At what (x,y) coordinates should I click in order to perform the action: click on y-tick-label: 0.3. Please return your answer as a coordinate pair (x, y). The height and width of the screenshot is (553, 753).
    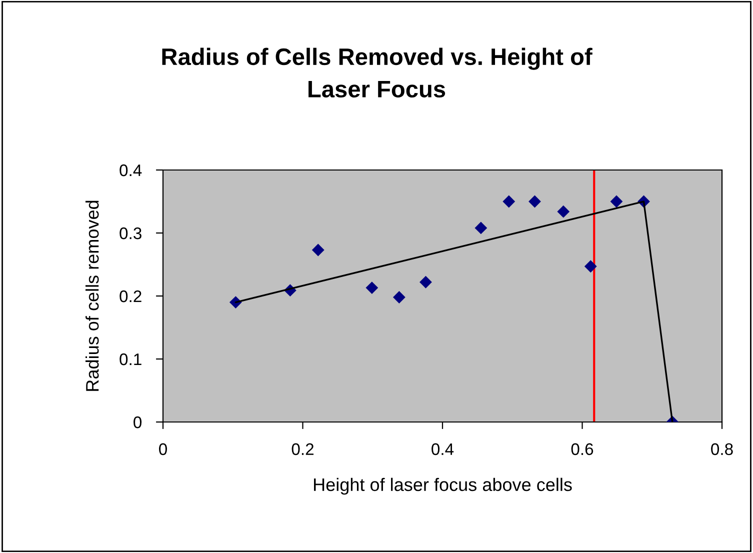
    Looking at the image, I should click on (131, 233).